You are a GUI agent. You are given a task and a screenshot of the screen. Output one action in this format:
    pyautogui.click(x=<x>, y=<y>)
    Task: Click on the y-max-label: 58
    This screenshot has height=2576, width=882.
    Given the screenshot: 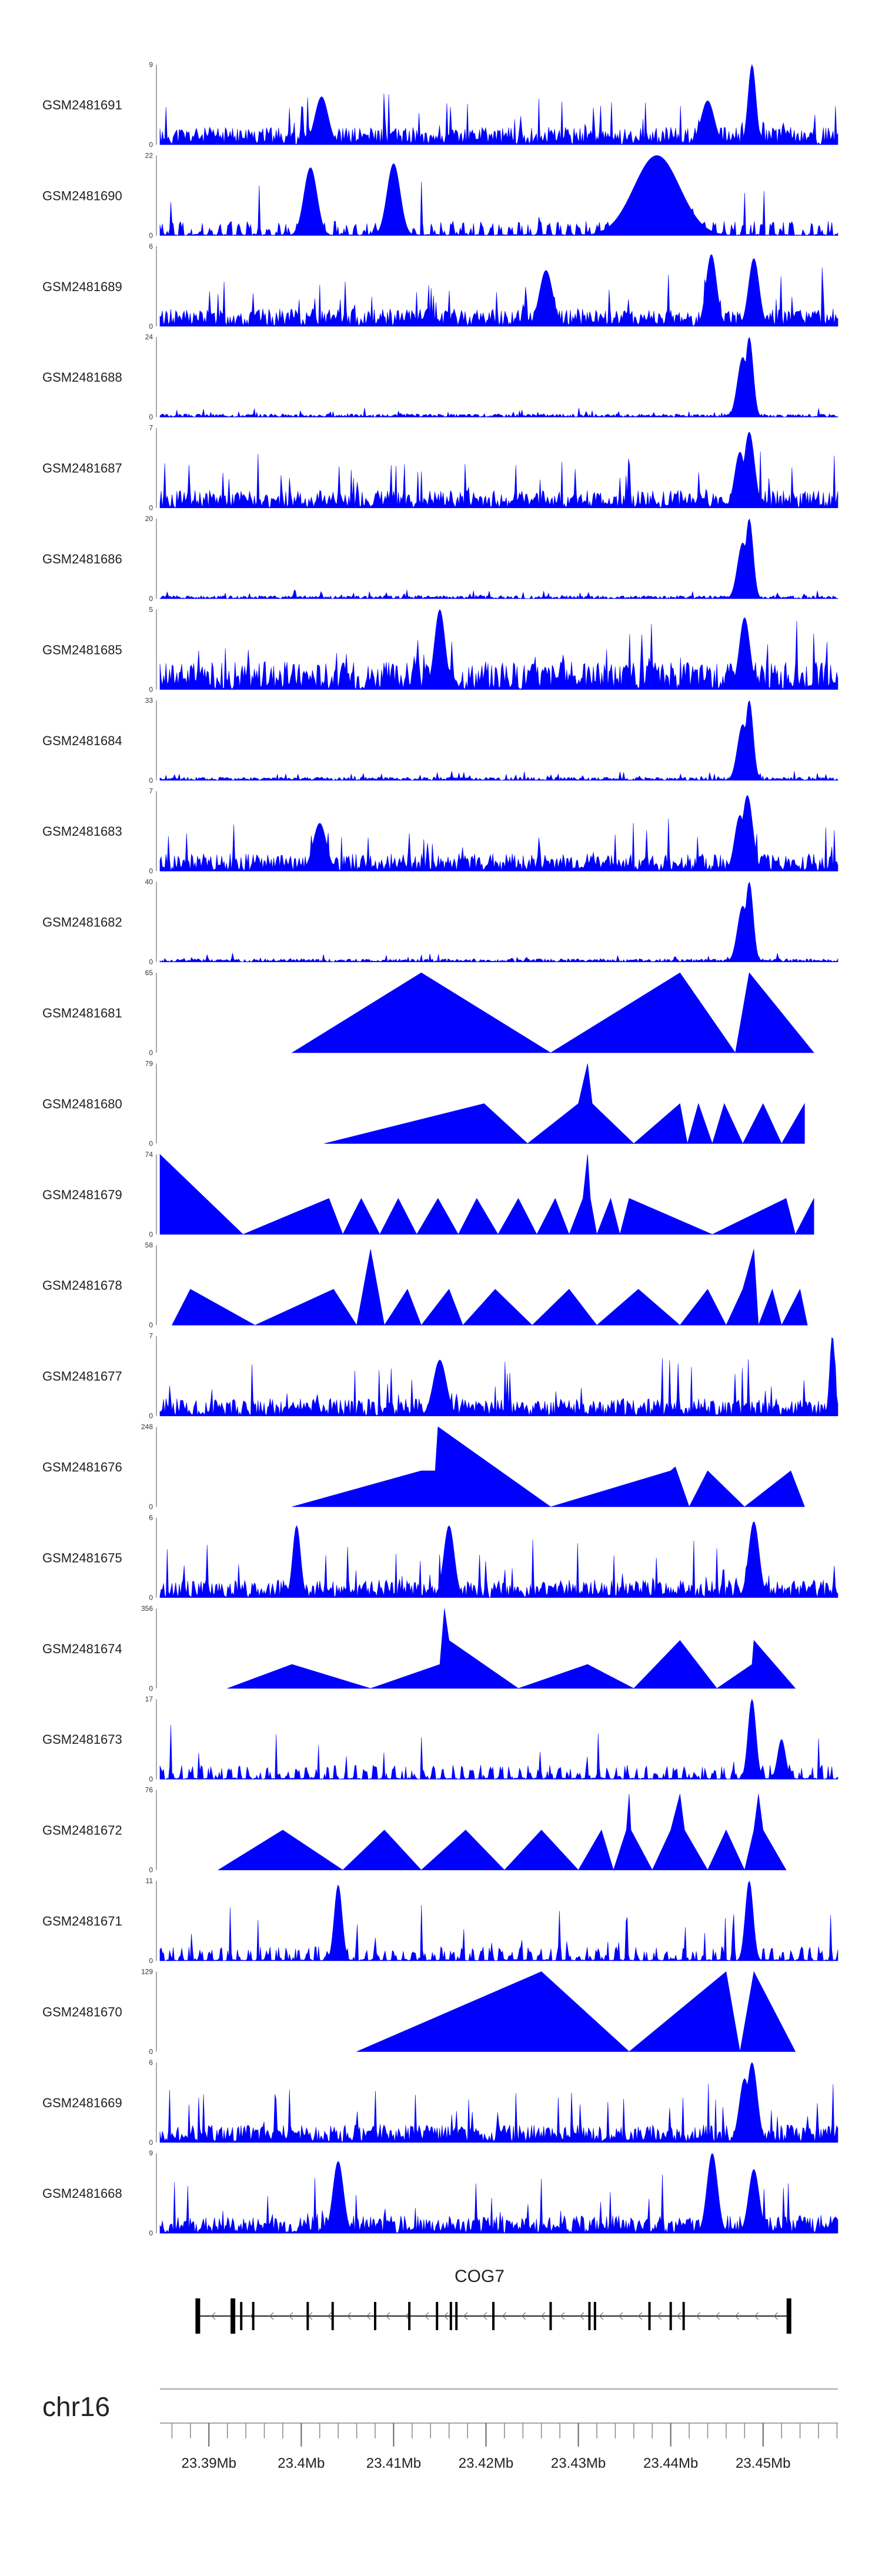 What is the action you would take?
    pyautogui.click(x=149, y=1245)
    